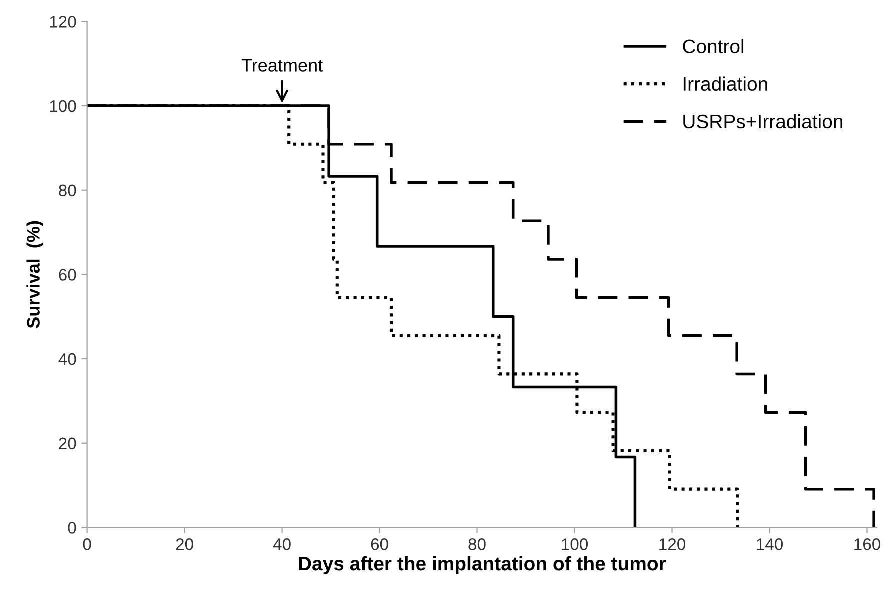  What do you see at coordinates (67, 190) in the screenshot?
I see `y-tick-label: 80` at bounding box center [67, 190].